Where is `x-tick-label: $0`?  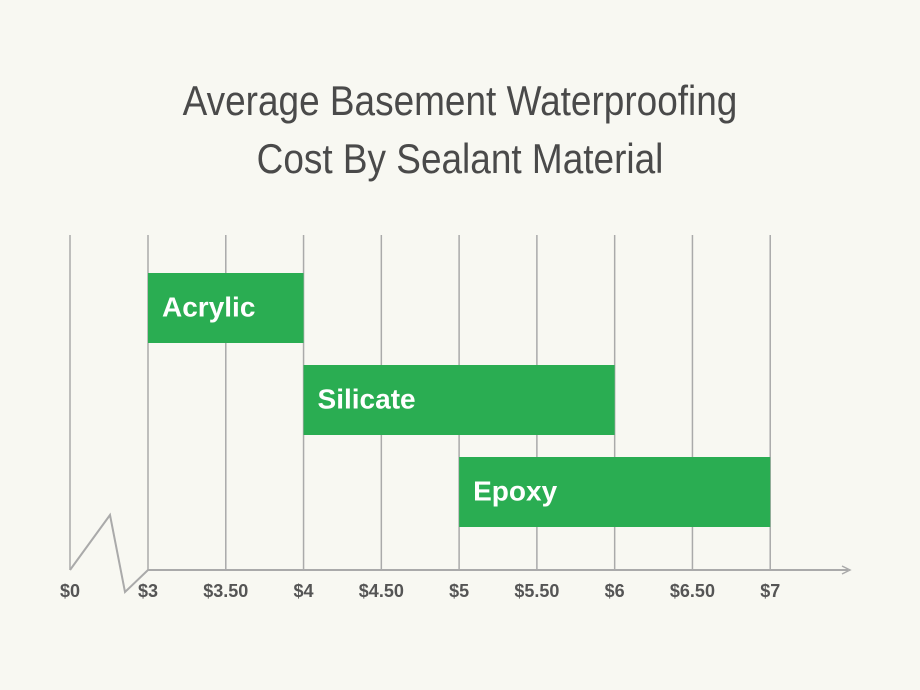
x-tick-label: $0 is located at coordinates (70, 591).